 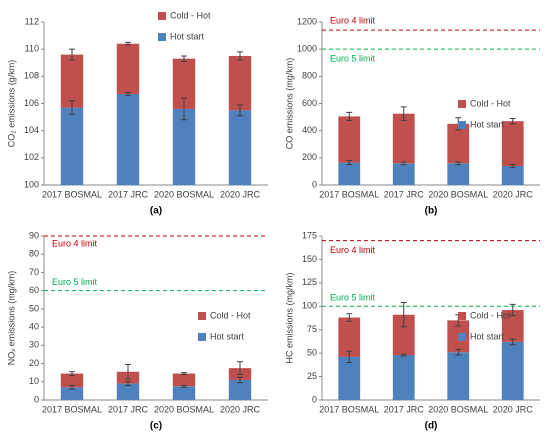 What do you see at coordinates (34, 290) in the screenshot?
I see `y-tick-label: 60` at bounding box center [34, 290].